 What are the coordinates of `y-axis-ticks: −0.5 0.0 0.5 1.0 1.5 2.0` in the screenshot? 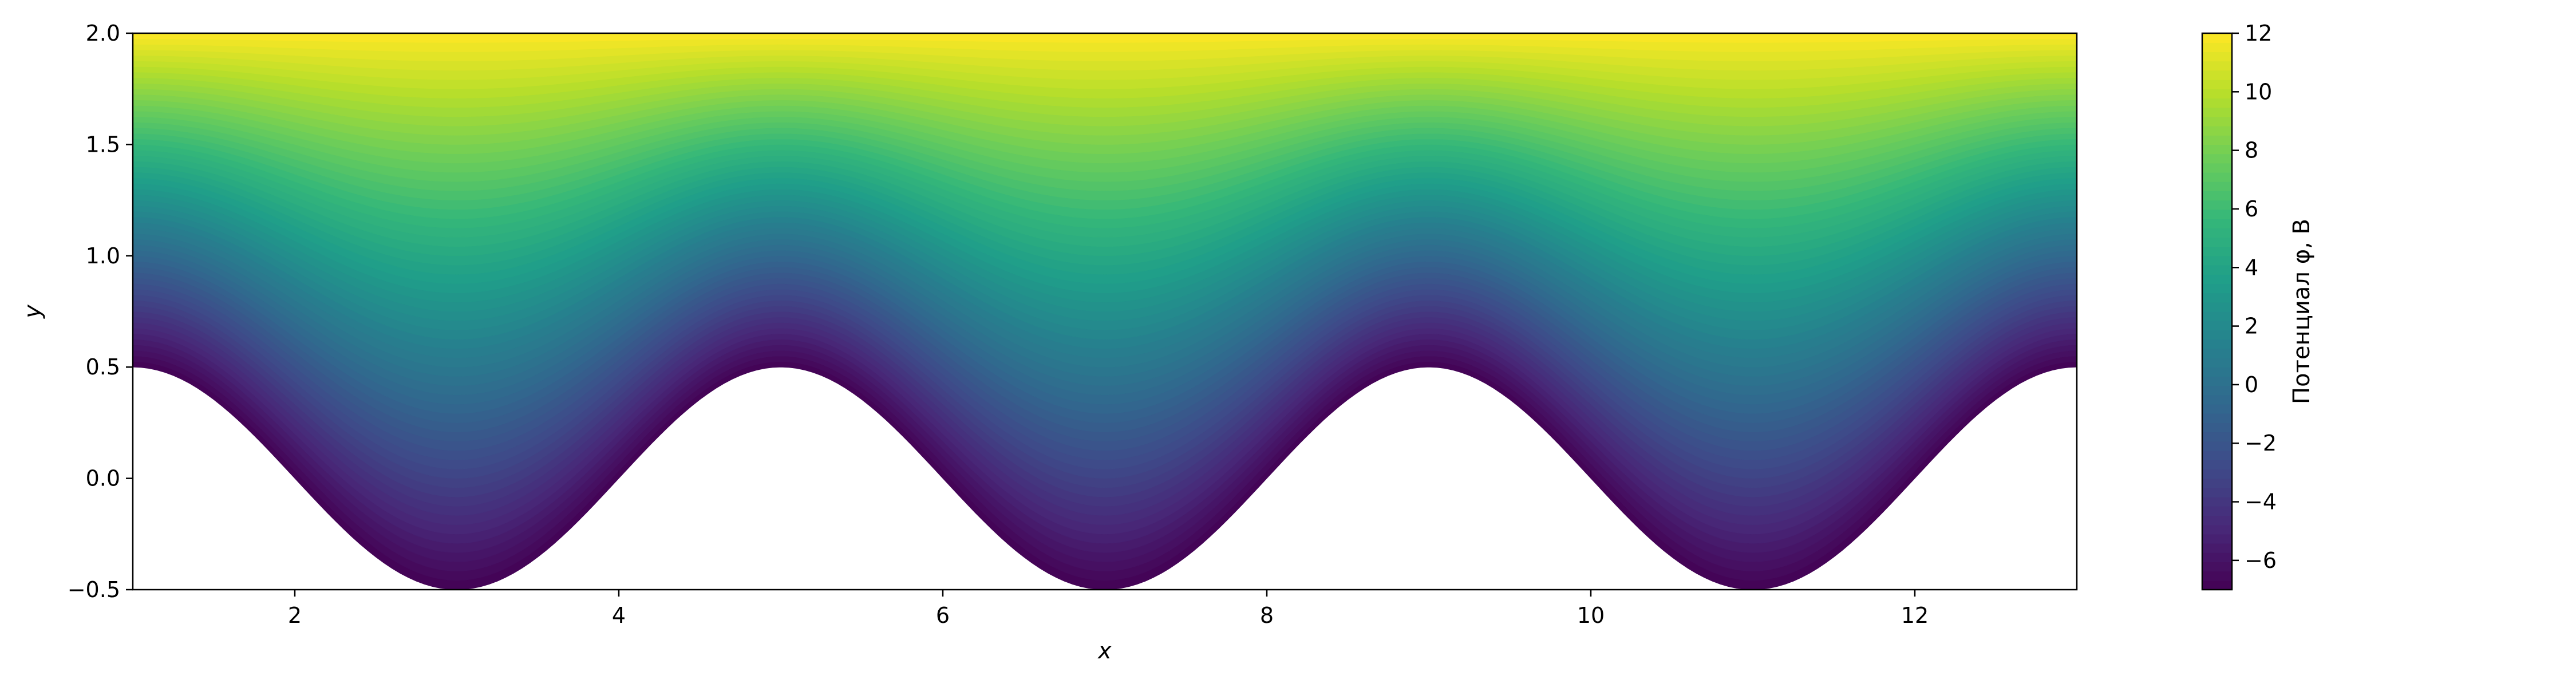 It's located at (100, 311).